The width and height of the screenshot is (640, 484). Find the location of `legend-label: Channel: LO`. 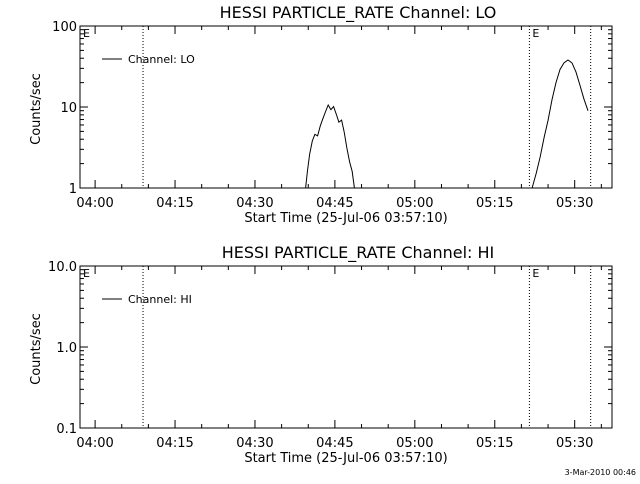

legend-label: Channel: LO is located at coordinates (161, 59).